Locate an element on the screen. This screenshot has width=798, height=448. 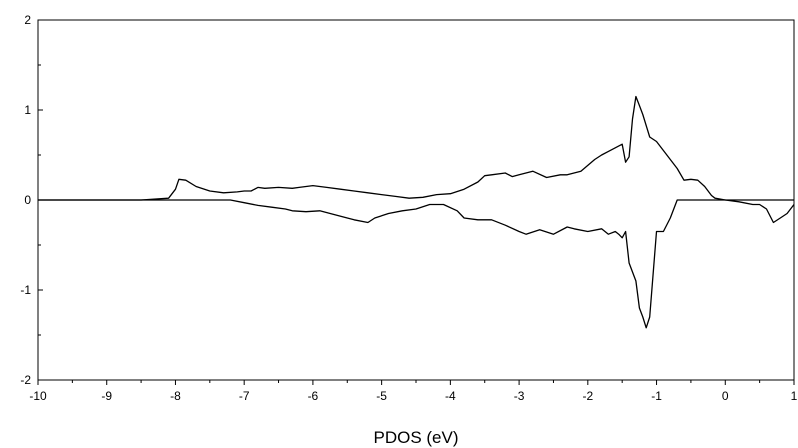
x-tick-label: 1 is located at coordinates (794, 396).